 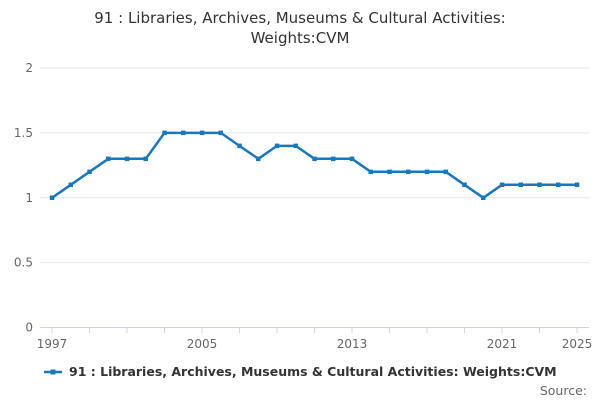 I want to click on line-with-square-marker-icon, so click(x=53, y=371).